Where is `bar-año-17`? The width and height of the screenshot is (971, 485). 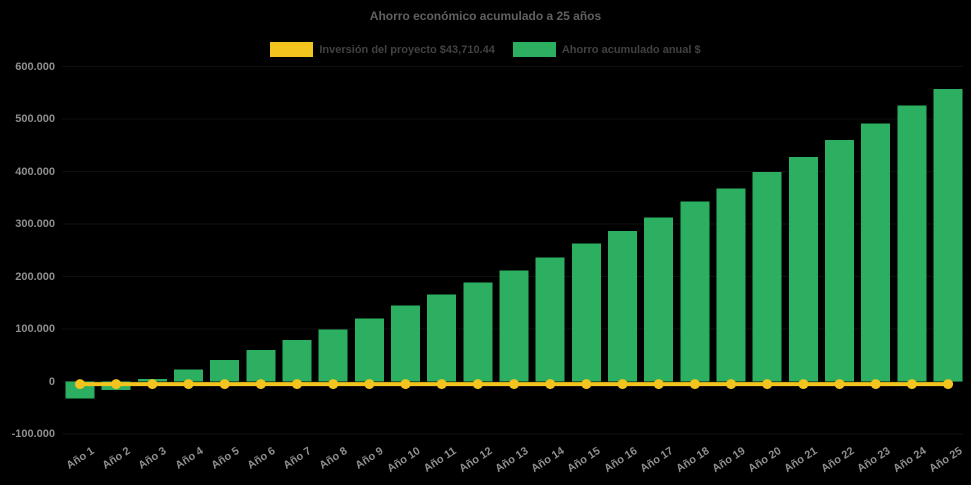
bar-año-17 is located at coordinates (659, 299).